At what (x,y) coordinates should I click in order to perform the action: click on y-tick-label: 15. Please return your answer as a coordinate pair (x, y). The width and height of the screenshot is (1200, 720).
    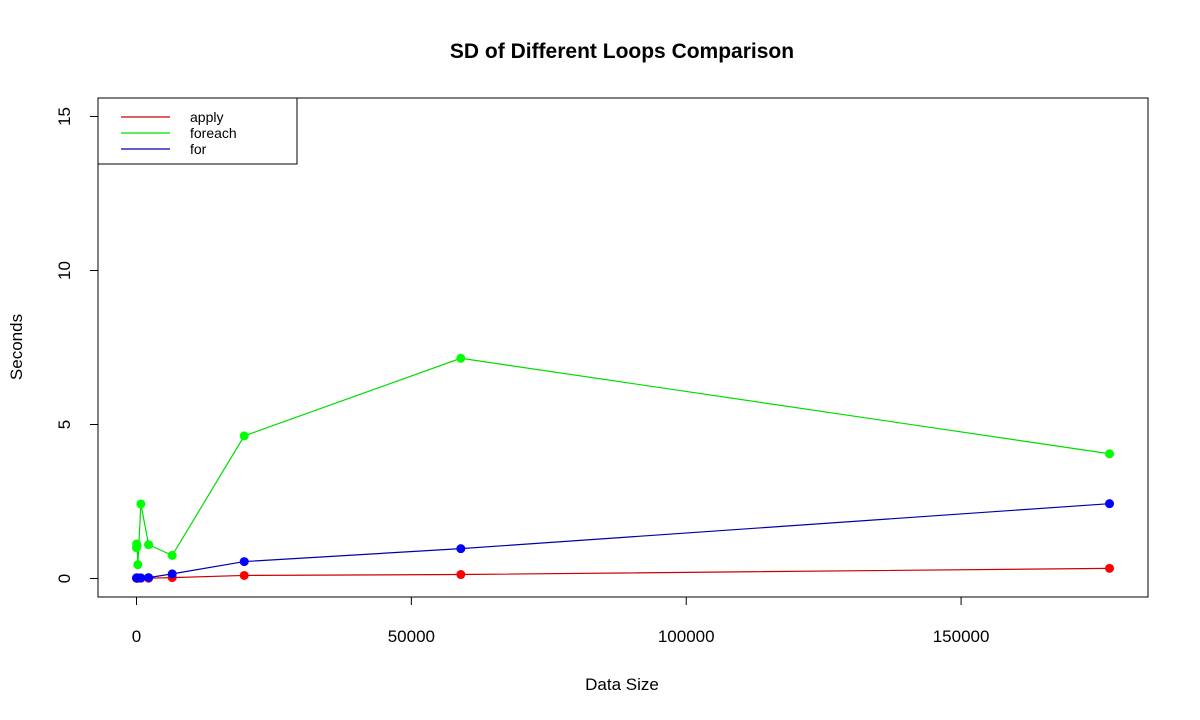
    Looking at the image, I should click on (64, 116).